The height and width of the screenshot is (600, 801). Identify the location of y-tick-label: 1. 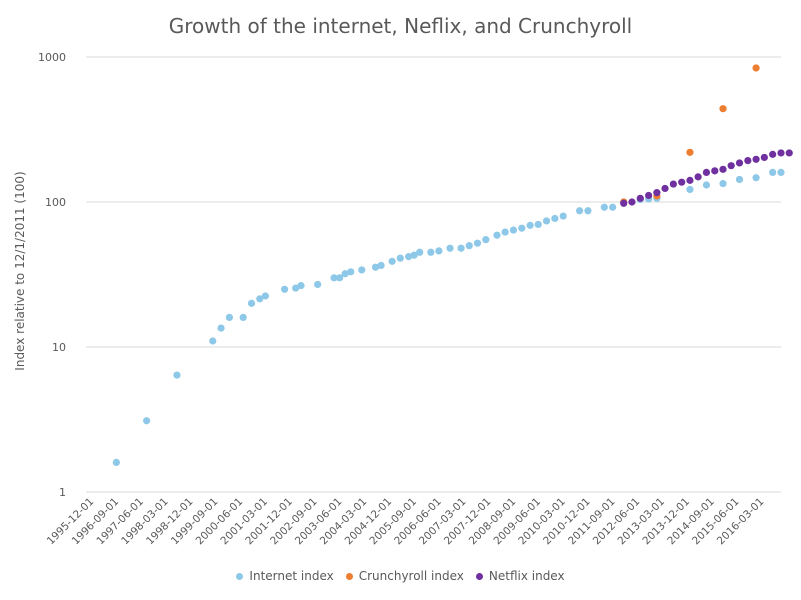
(62, 492).